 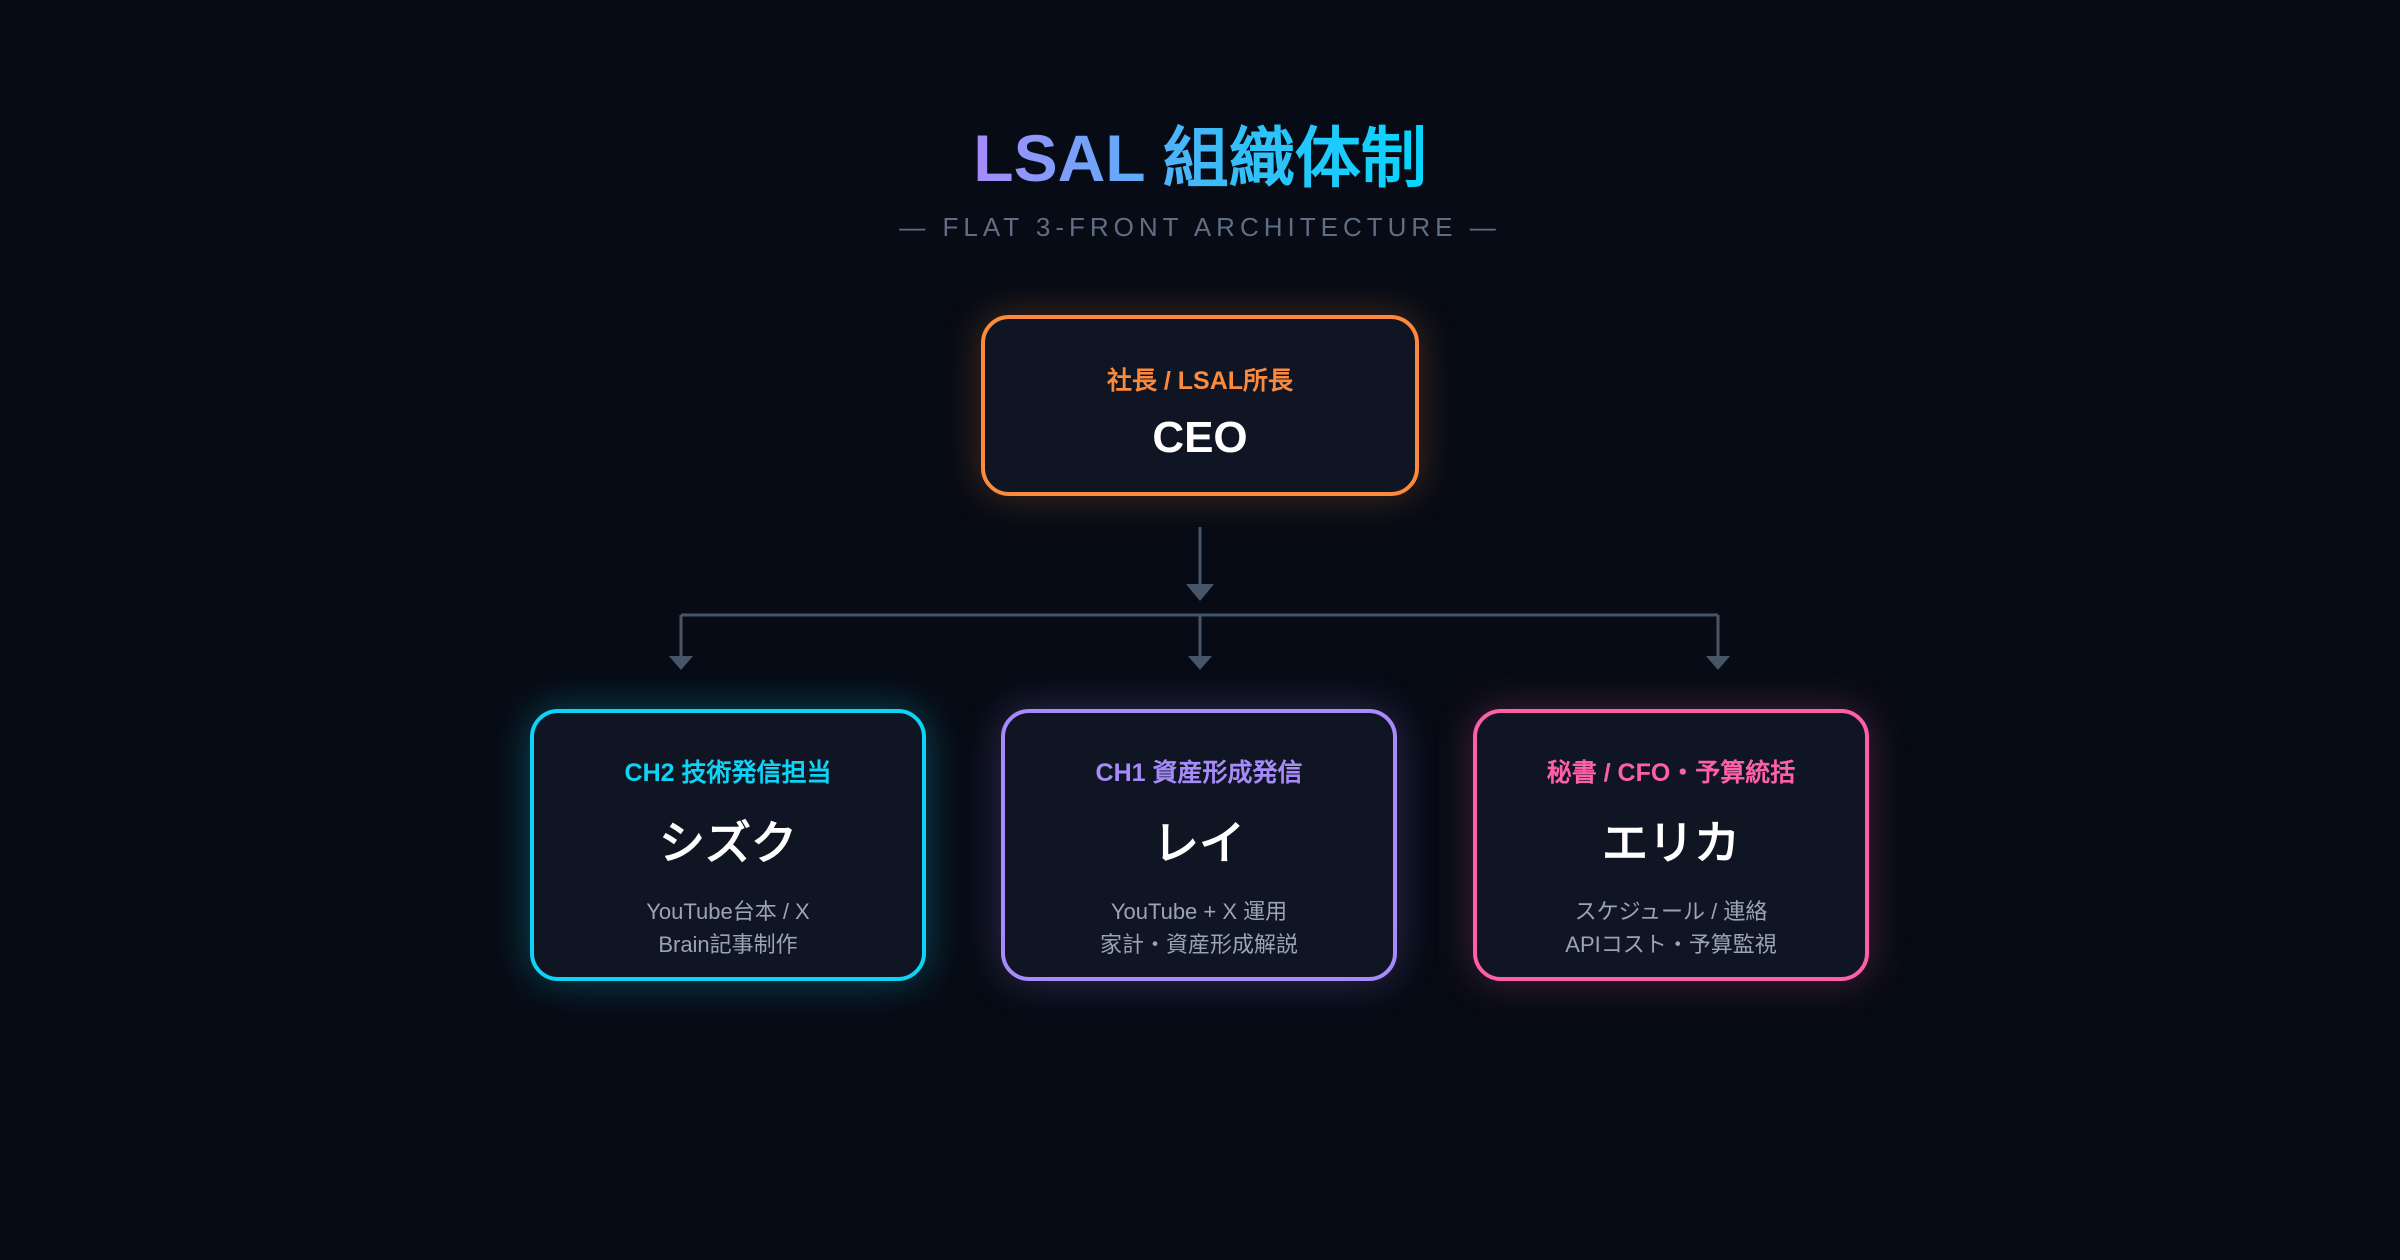 What do you see at coordinates (1200, 592) in the screenshot?
I see `arrow-head-ceo` at bounding box center [1200, 592].